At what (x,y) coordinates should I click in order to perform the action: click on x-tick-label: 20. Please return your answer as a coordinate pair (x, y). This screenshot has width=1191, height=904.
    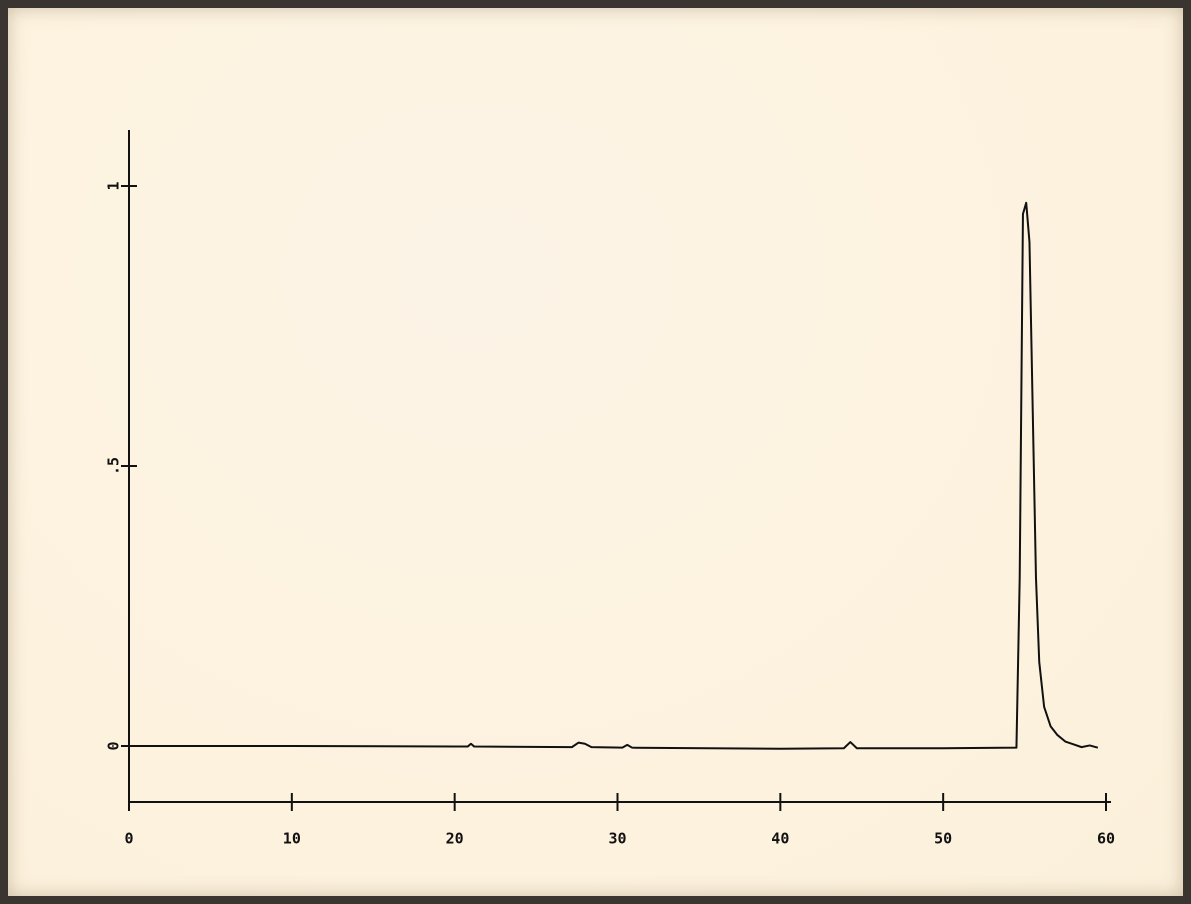
    Looking at the image, I should click on (455, 839).